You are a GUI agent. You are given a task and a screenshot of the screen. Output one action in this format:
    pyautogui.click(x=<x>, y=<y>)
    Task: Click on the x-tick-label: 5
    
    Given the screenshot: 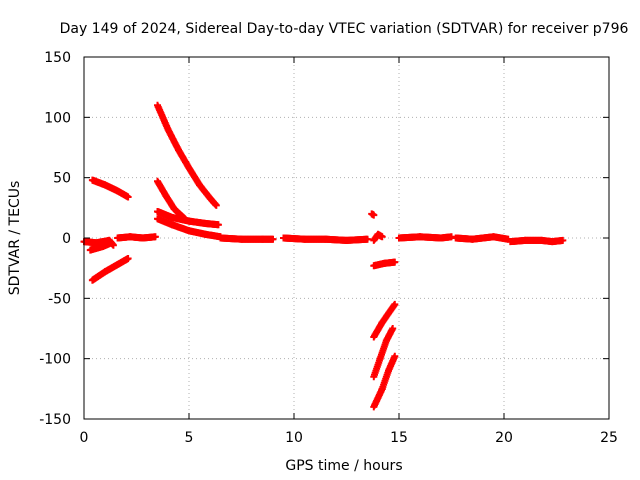 What is the action you would take?
    pyautogui.click(x=189, y=438)
    